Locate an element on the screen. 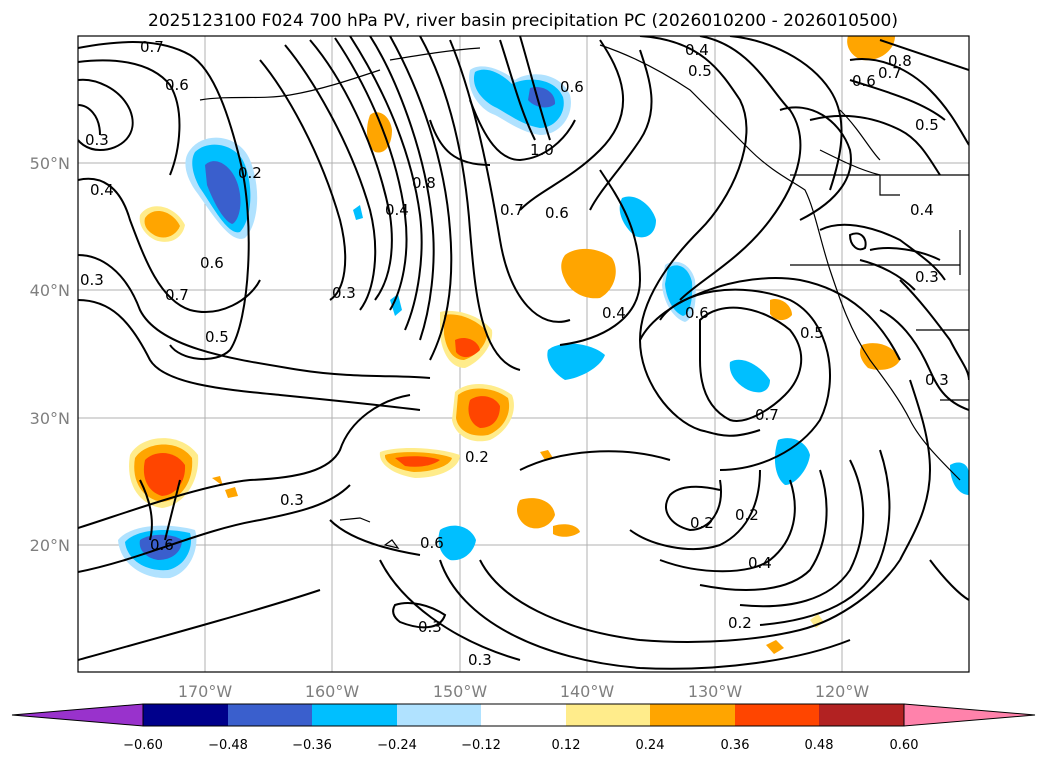 This screenshot has height=765, width=1047. lat-tick-label: 30°N is located at coordinates (50, 418).